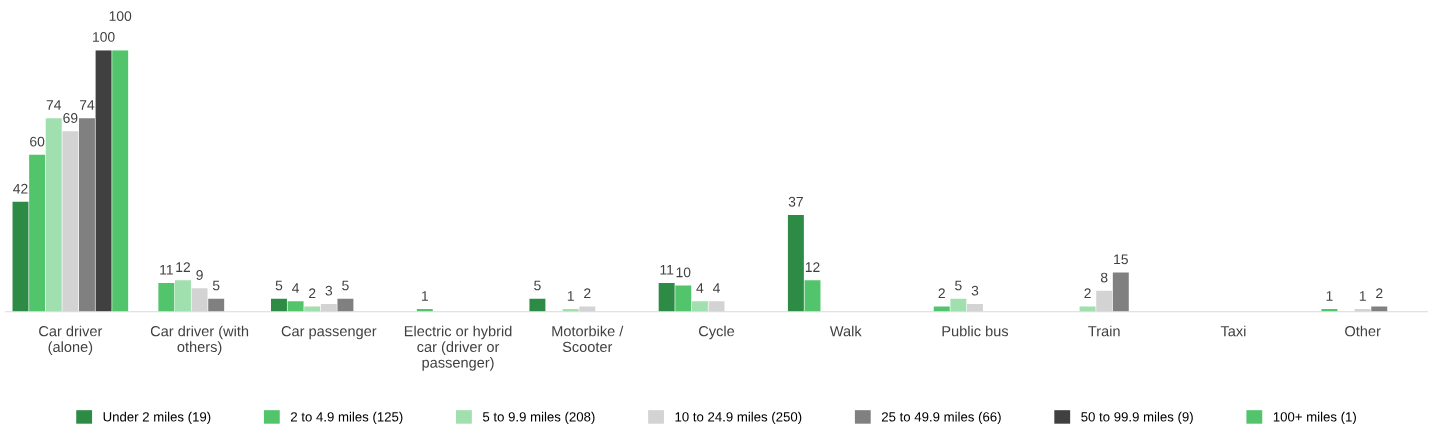 This screenshot has width=1433, height=436. What do you see at coordinates (199, 275) in the screenshot?
I see `data-label: 9` at bounding box center [199, 275].